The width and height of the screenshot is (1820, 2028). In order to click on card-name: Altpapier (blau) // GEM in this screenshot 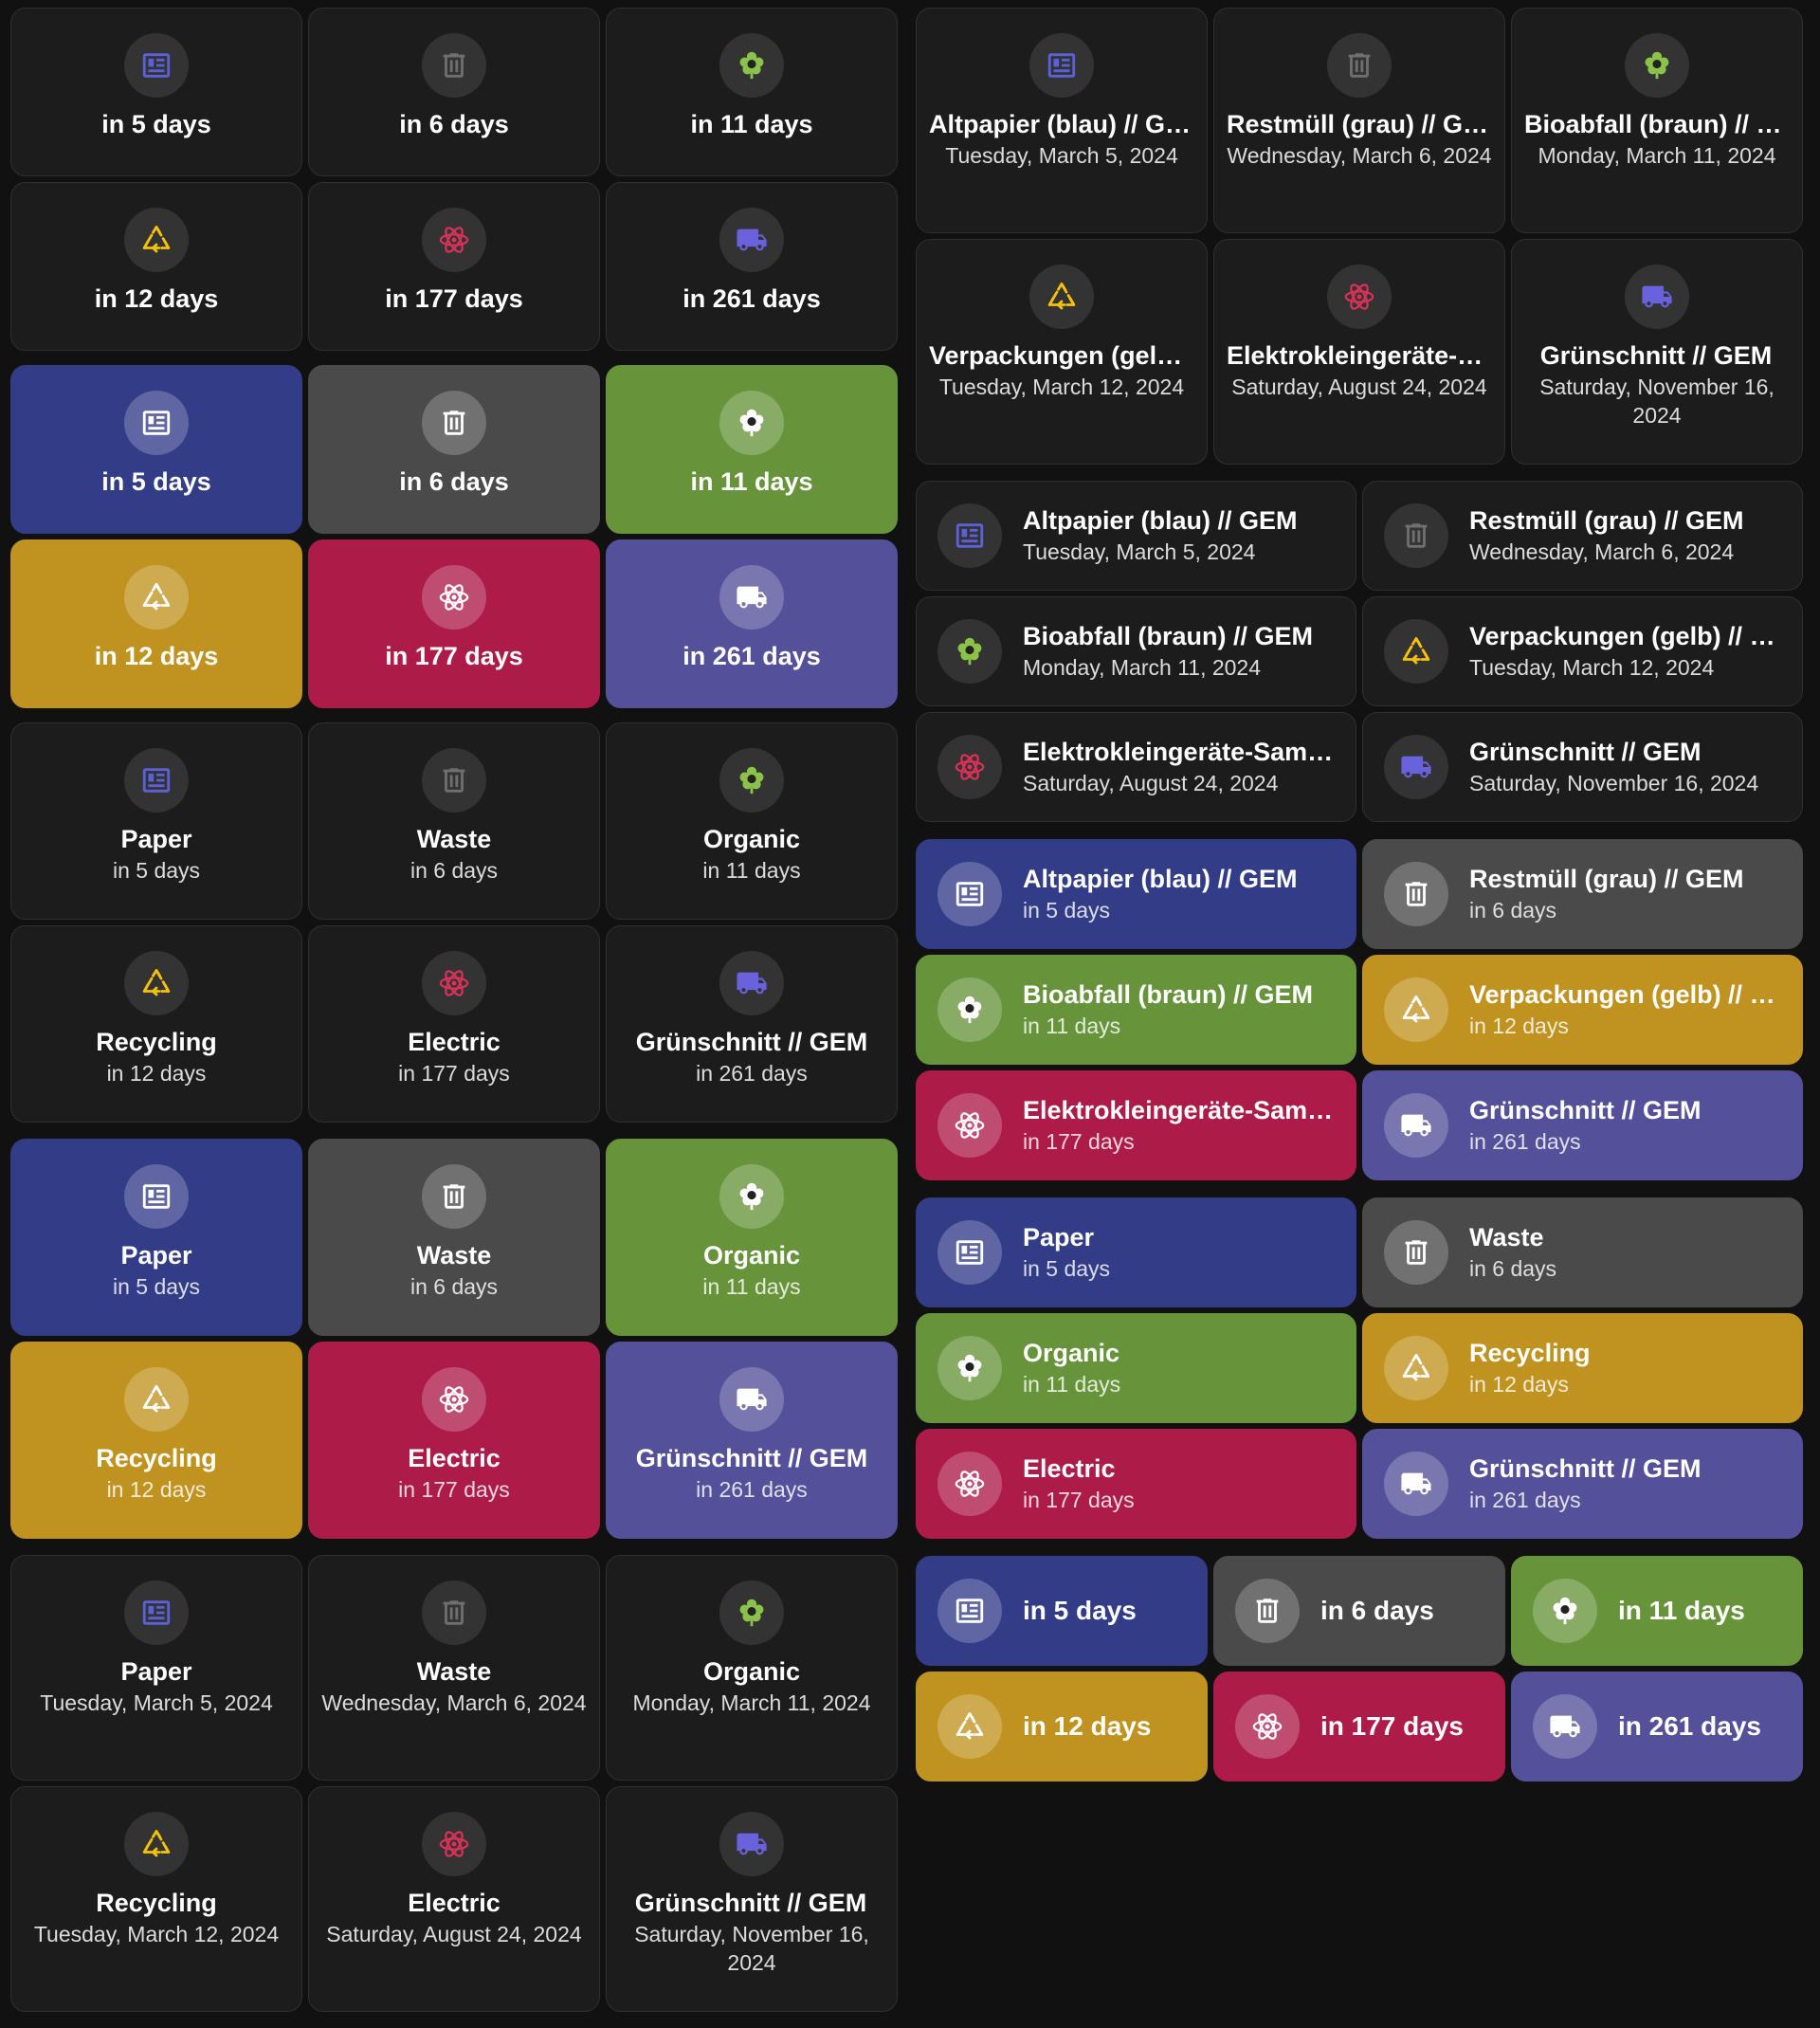, I will do `click(1160, 520)`.